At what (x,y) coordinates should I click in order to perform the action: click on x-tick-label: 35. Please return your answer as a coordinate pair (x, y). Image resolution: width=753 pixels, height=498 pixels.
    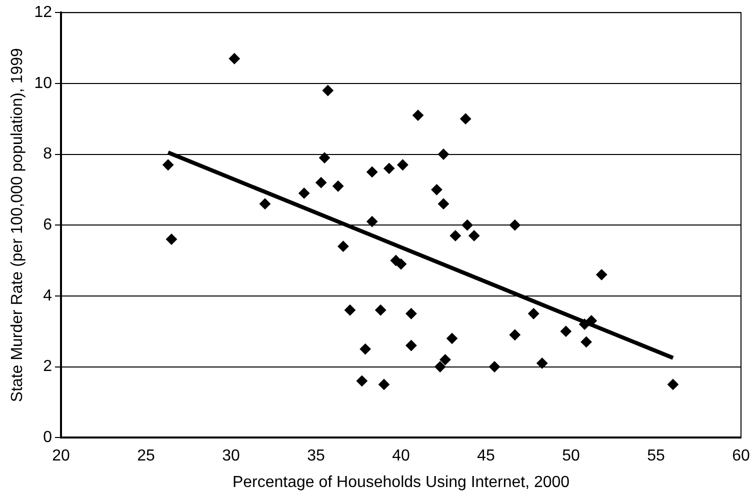
    Looking at the image, I should click on (316, 456).